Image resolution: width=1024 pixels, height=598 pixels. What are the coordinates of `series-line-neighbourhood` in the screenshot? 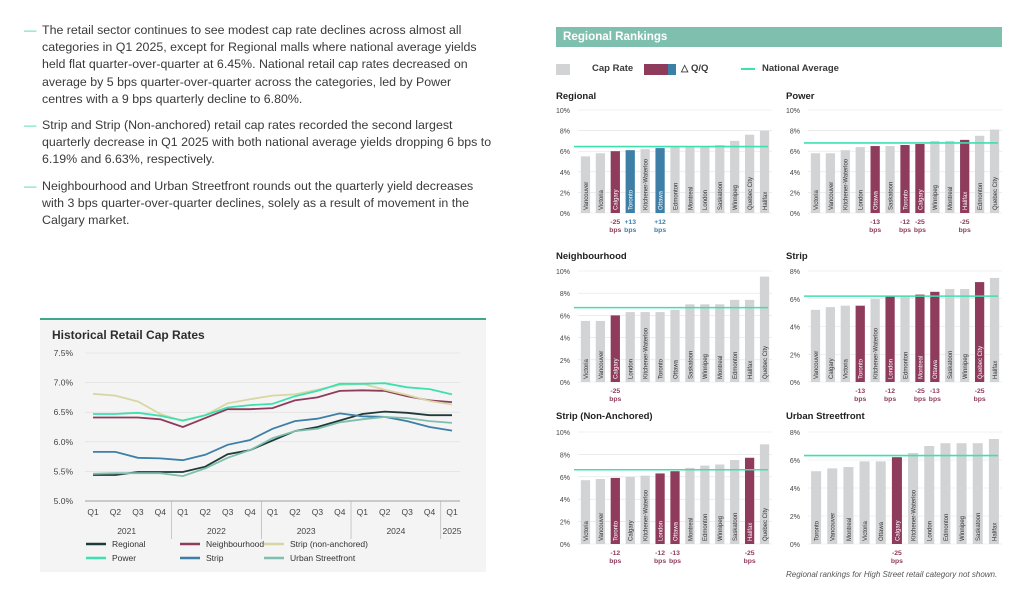 It's located at (273, 408).